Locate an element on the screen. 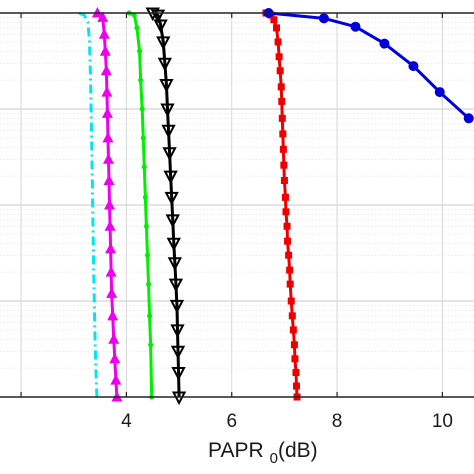 The image size is (474, 474). x-axis-label-subscript: 0 is located at coordinates (274, 458).